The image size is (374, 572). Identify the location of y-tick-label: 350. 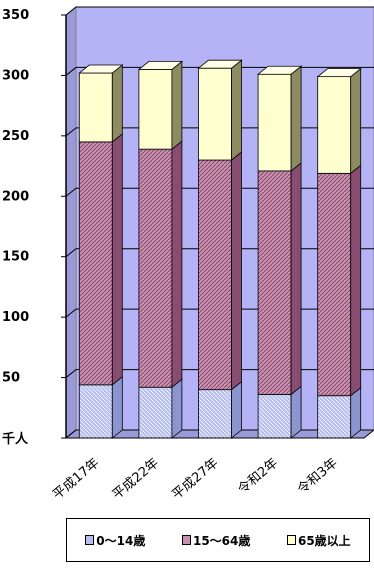
(15, 15).